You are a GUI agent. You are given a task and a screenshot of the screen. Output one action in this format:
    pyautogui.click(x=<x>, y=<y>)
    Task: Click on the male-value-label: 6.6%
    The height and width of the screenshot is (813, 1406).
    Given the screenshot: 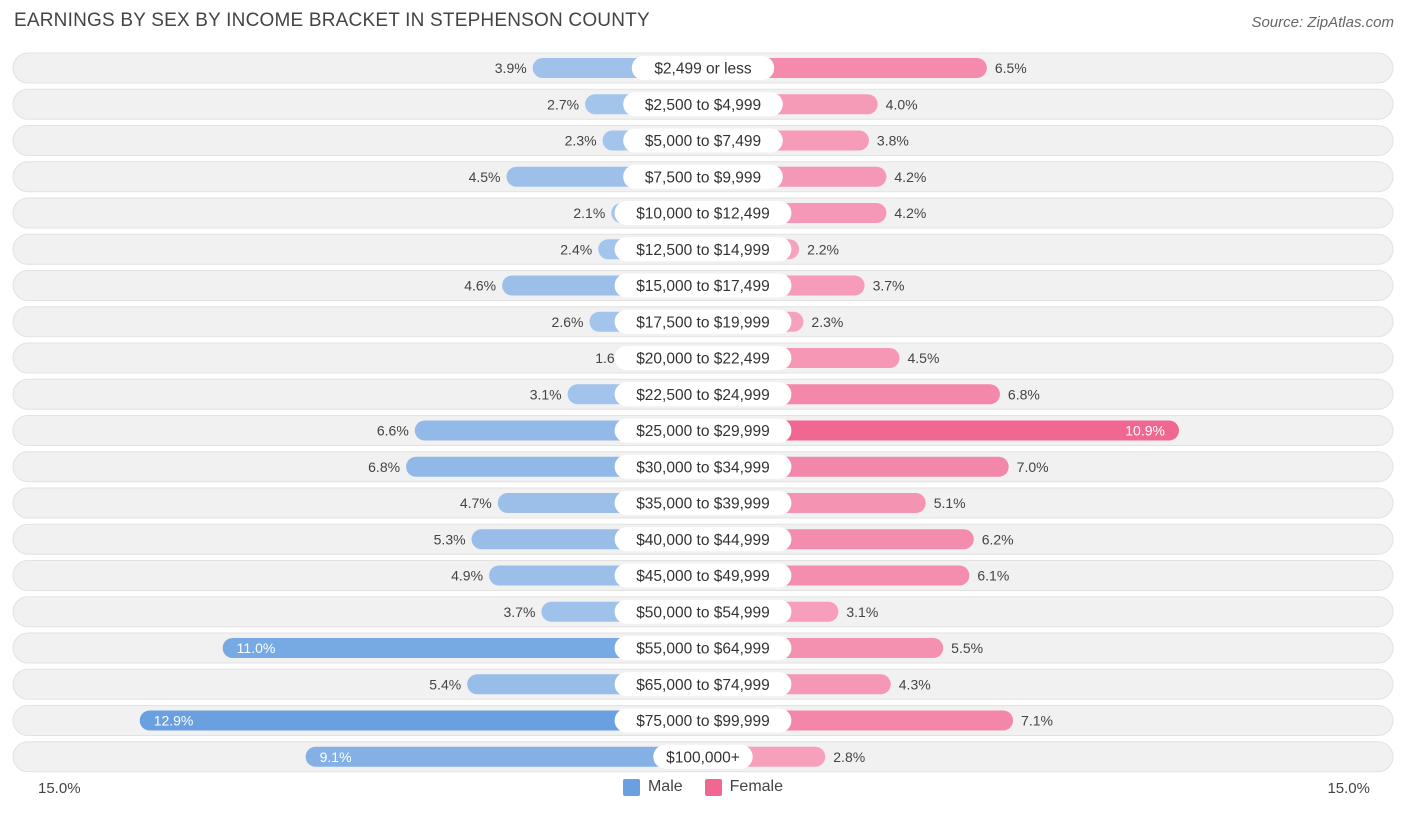 What is the action you would take?
    pyautogui.click(x=393, y=431)
    